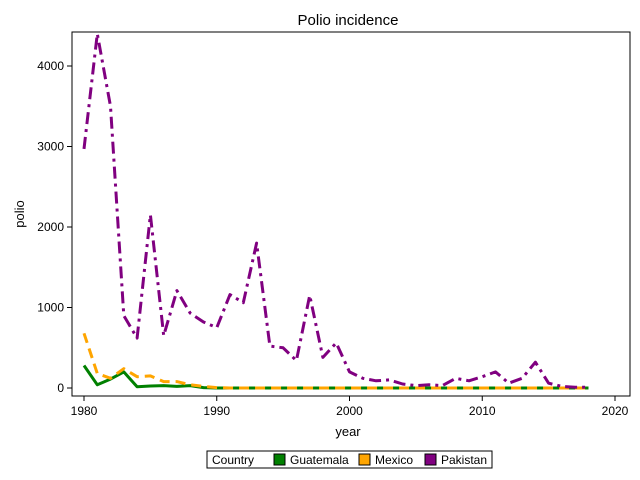 This screenshot has width=640, height=480. Describe the element at coordinates (19, 213) in the screenshot. I see `y-axis-title: polio` at that location.